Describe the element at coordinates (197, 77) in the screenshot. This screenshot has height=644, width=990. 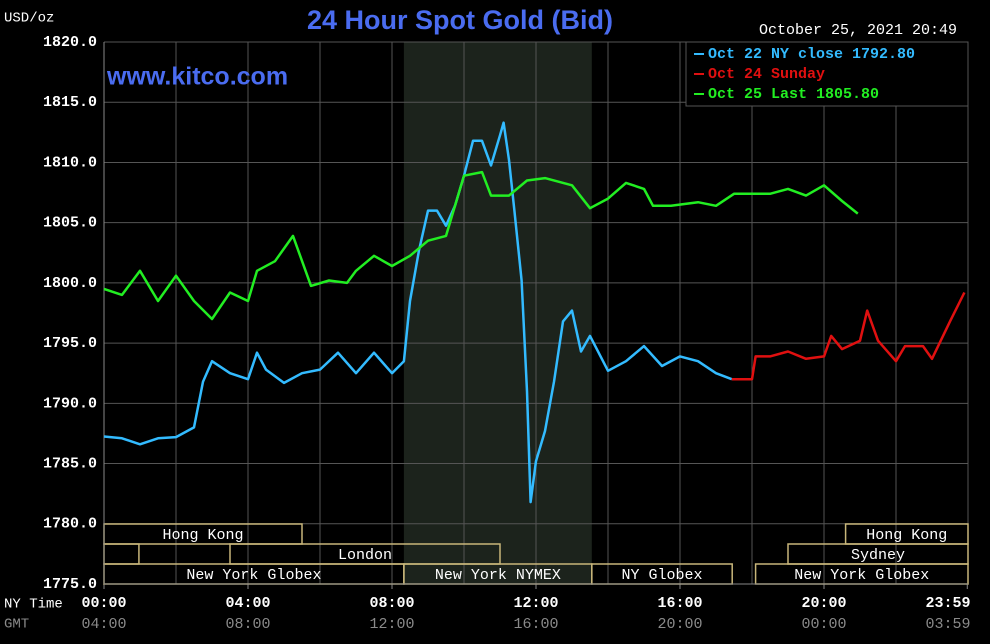
I see `watermark: www.kitco.com` at that location.